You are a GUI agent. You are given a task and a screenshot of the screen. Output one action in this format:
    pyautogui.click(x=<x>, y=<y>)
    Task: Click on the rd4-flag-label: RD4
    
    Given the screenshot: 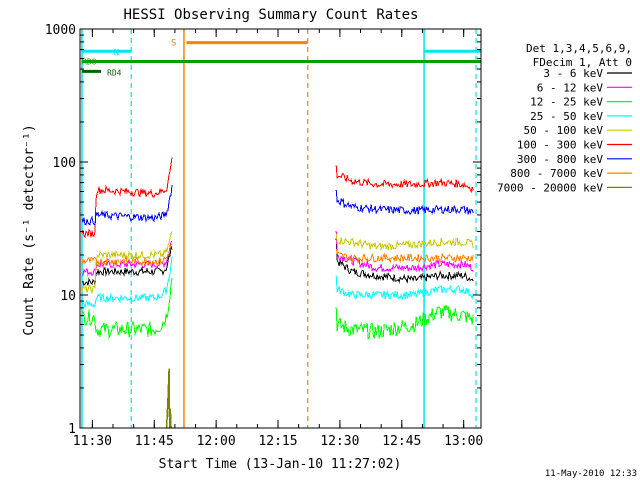 What is the action you would take?
    pyautogui.click(x=114, y=72)
    